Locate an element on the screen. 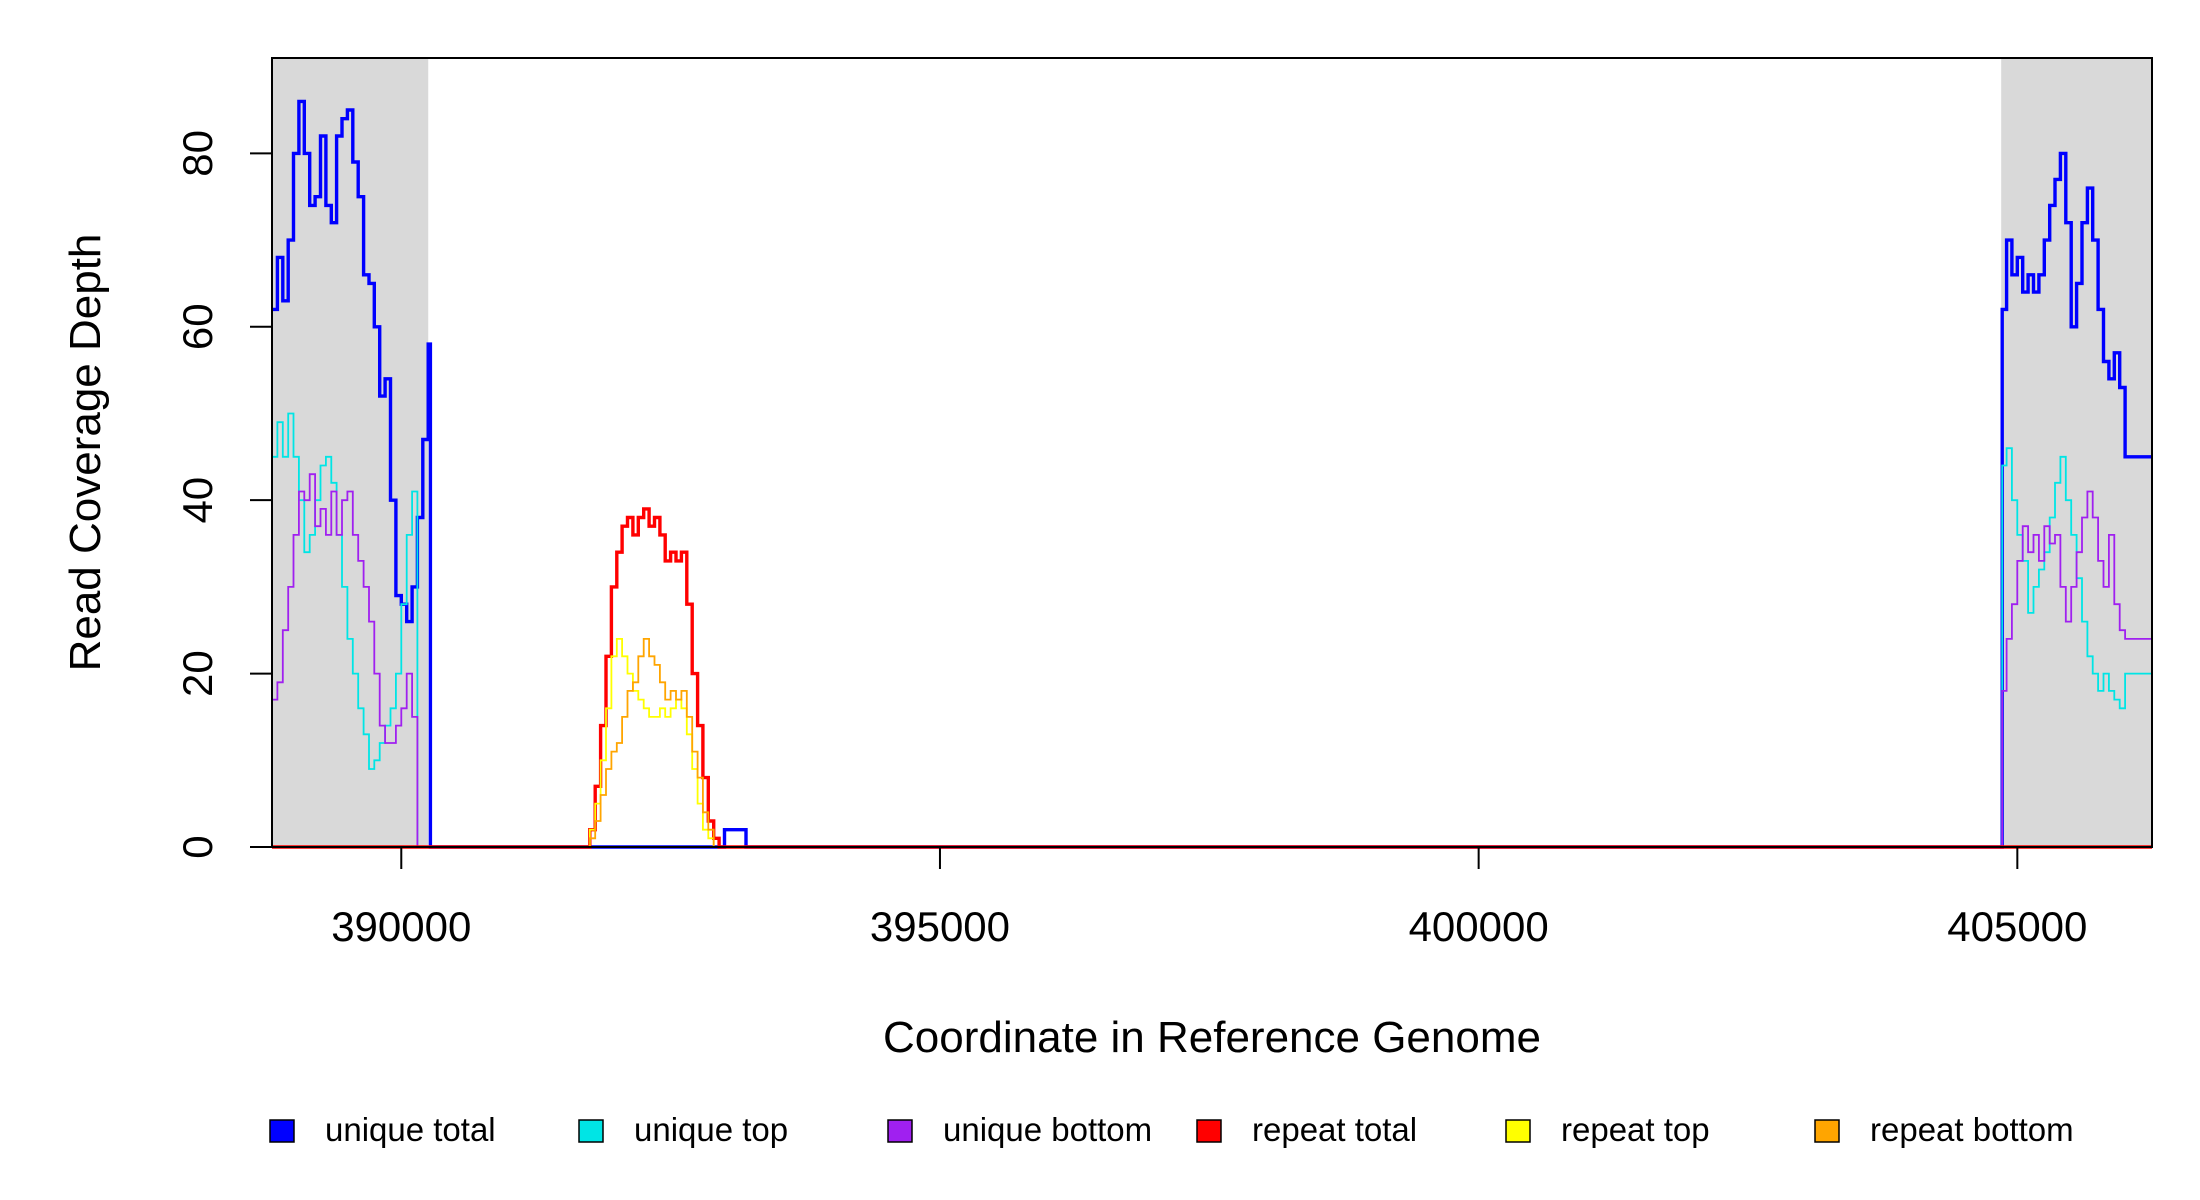  legend-swatch-repeat-bottom is located at coordinates (1827, 1131).